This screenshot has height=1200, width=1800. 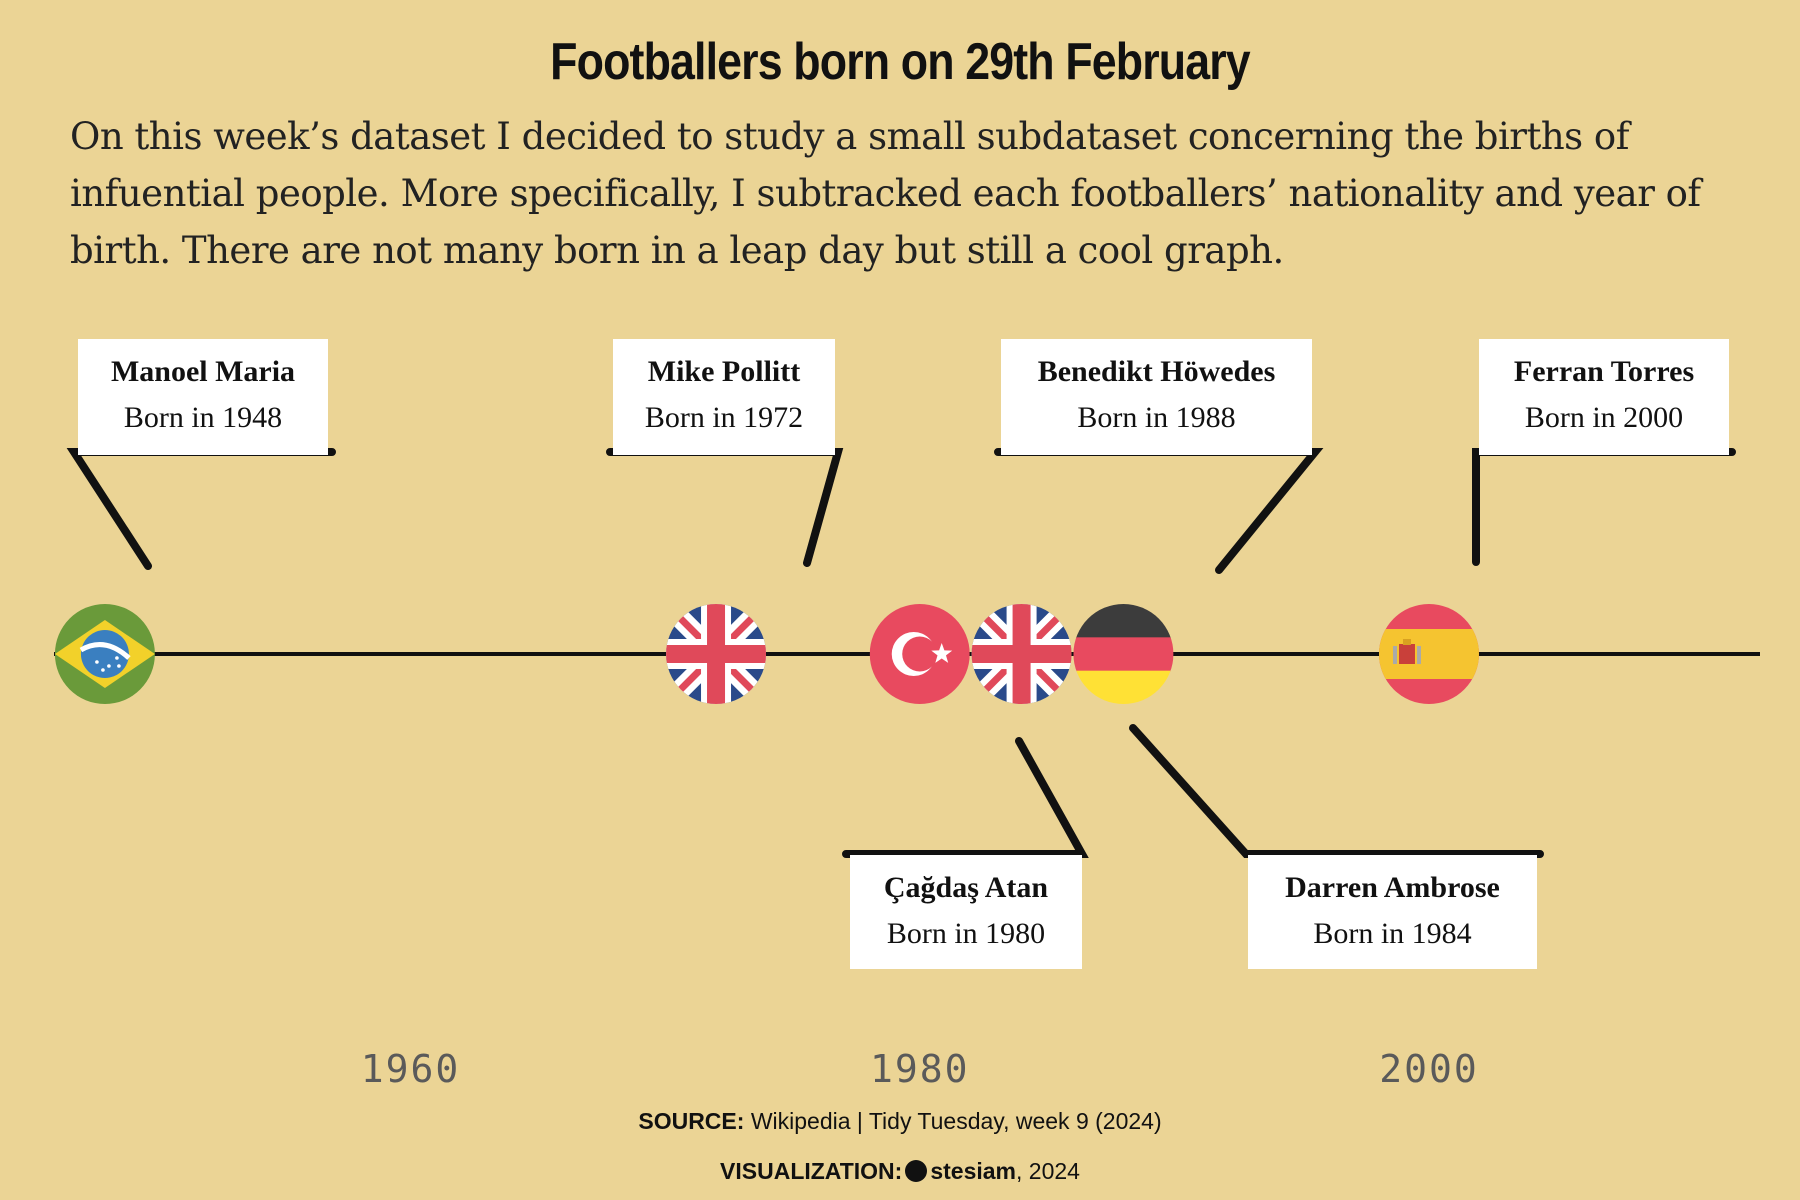 I want to click on player-name: Darren Ambrose, so click(x=1392, y=887).